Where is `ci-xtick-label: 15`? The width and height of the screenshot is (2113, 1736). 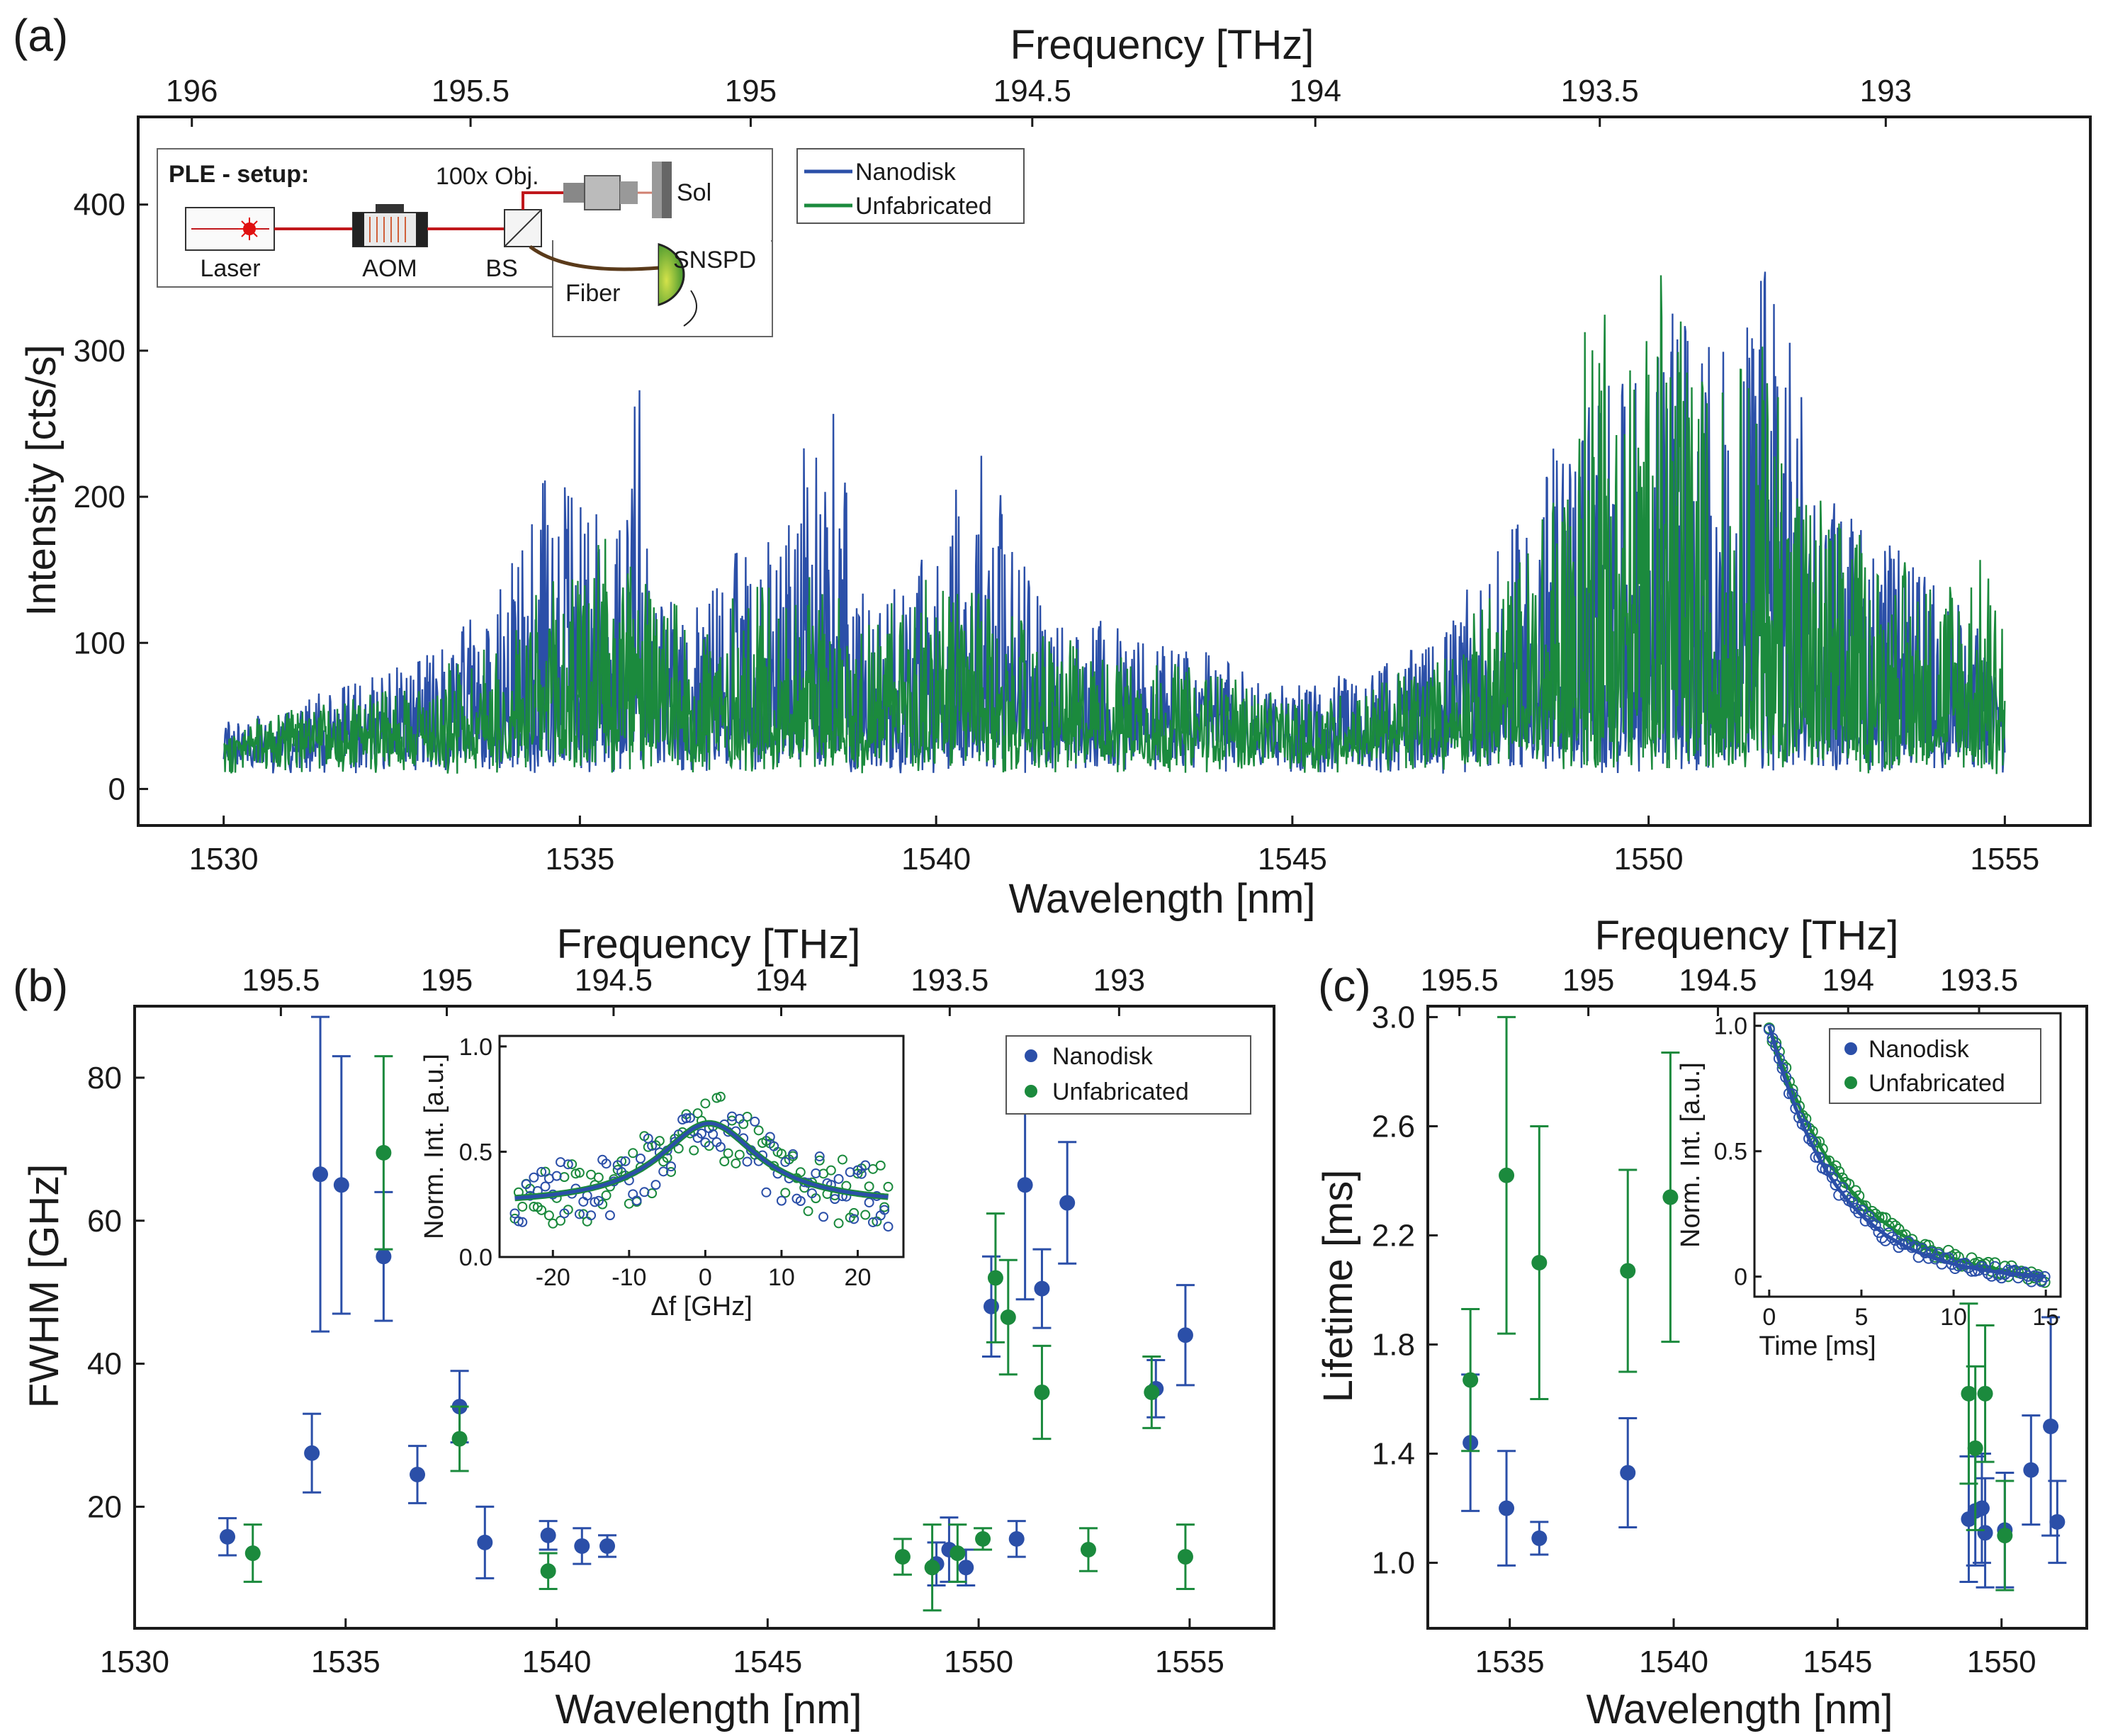
ci-xtick-label: 15 is located at coordinates (2045, 1317).